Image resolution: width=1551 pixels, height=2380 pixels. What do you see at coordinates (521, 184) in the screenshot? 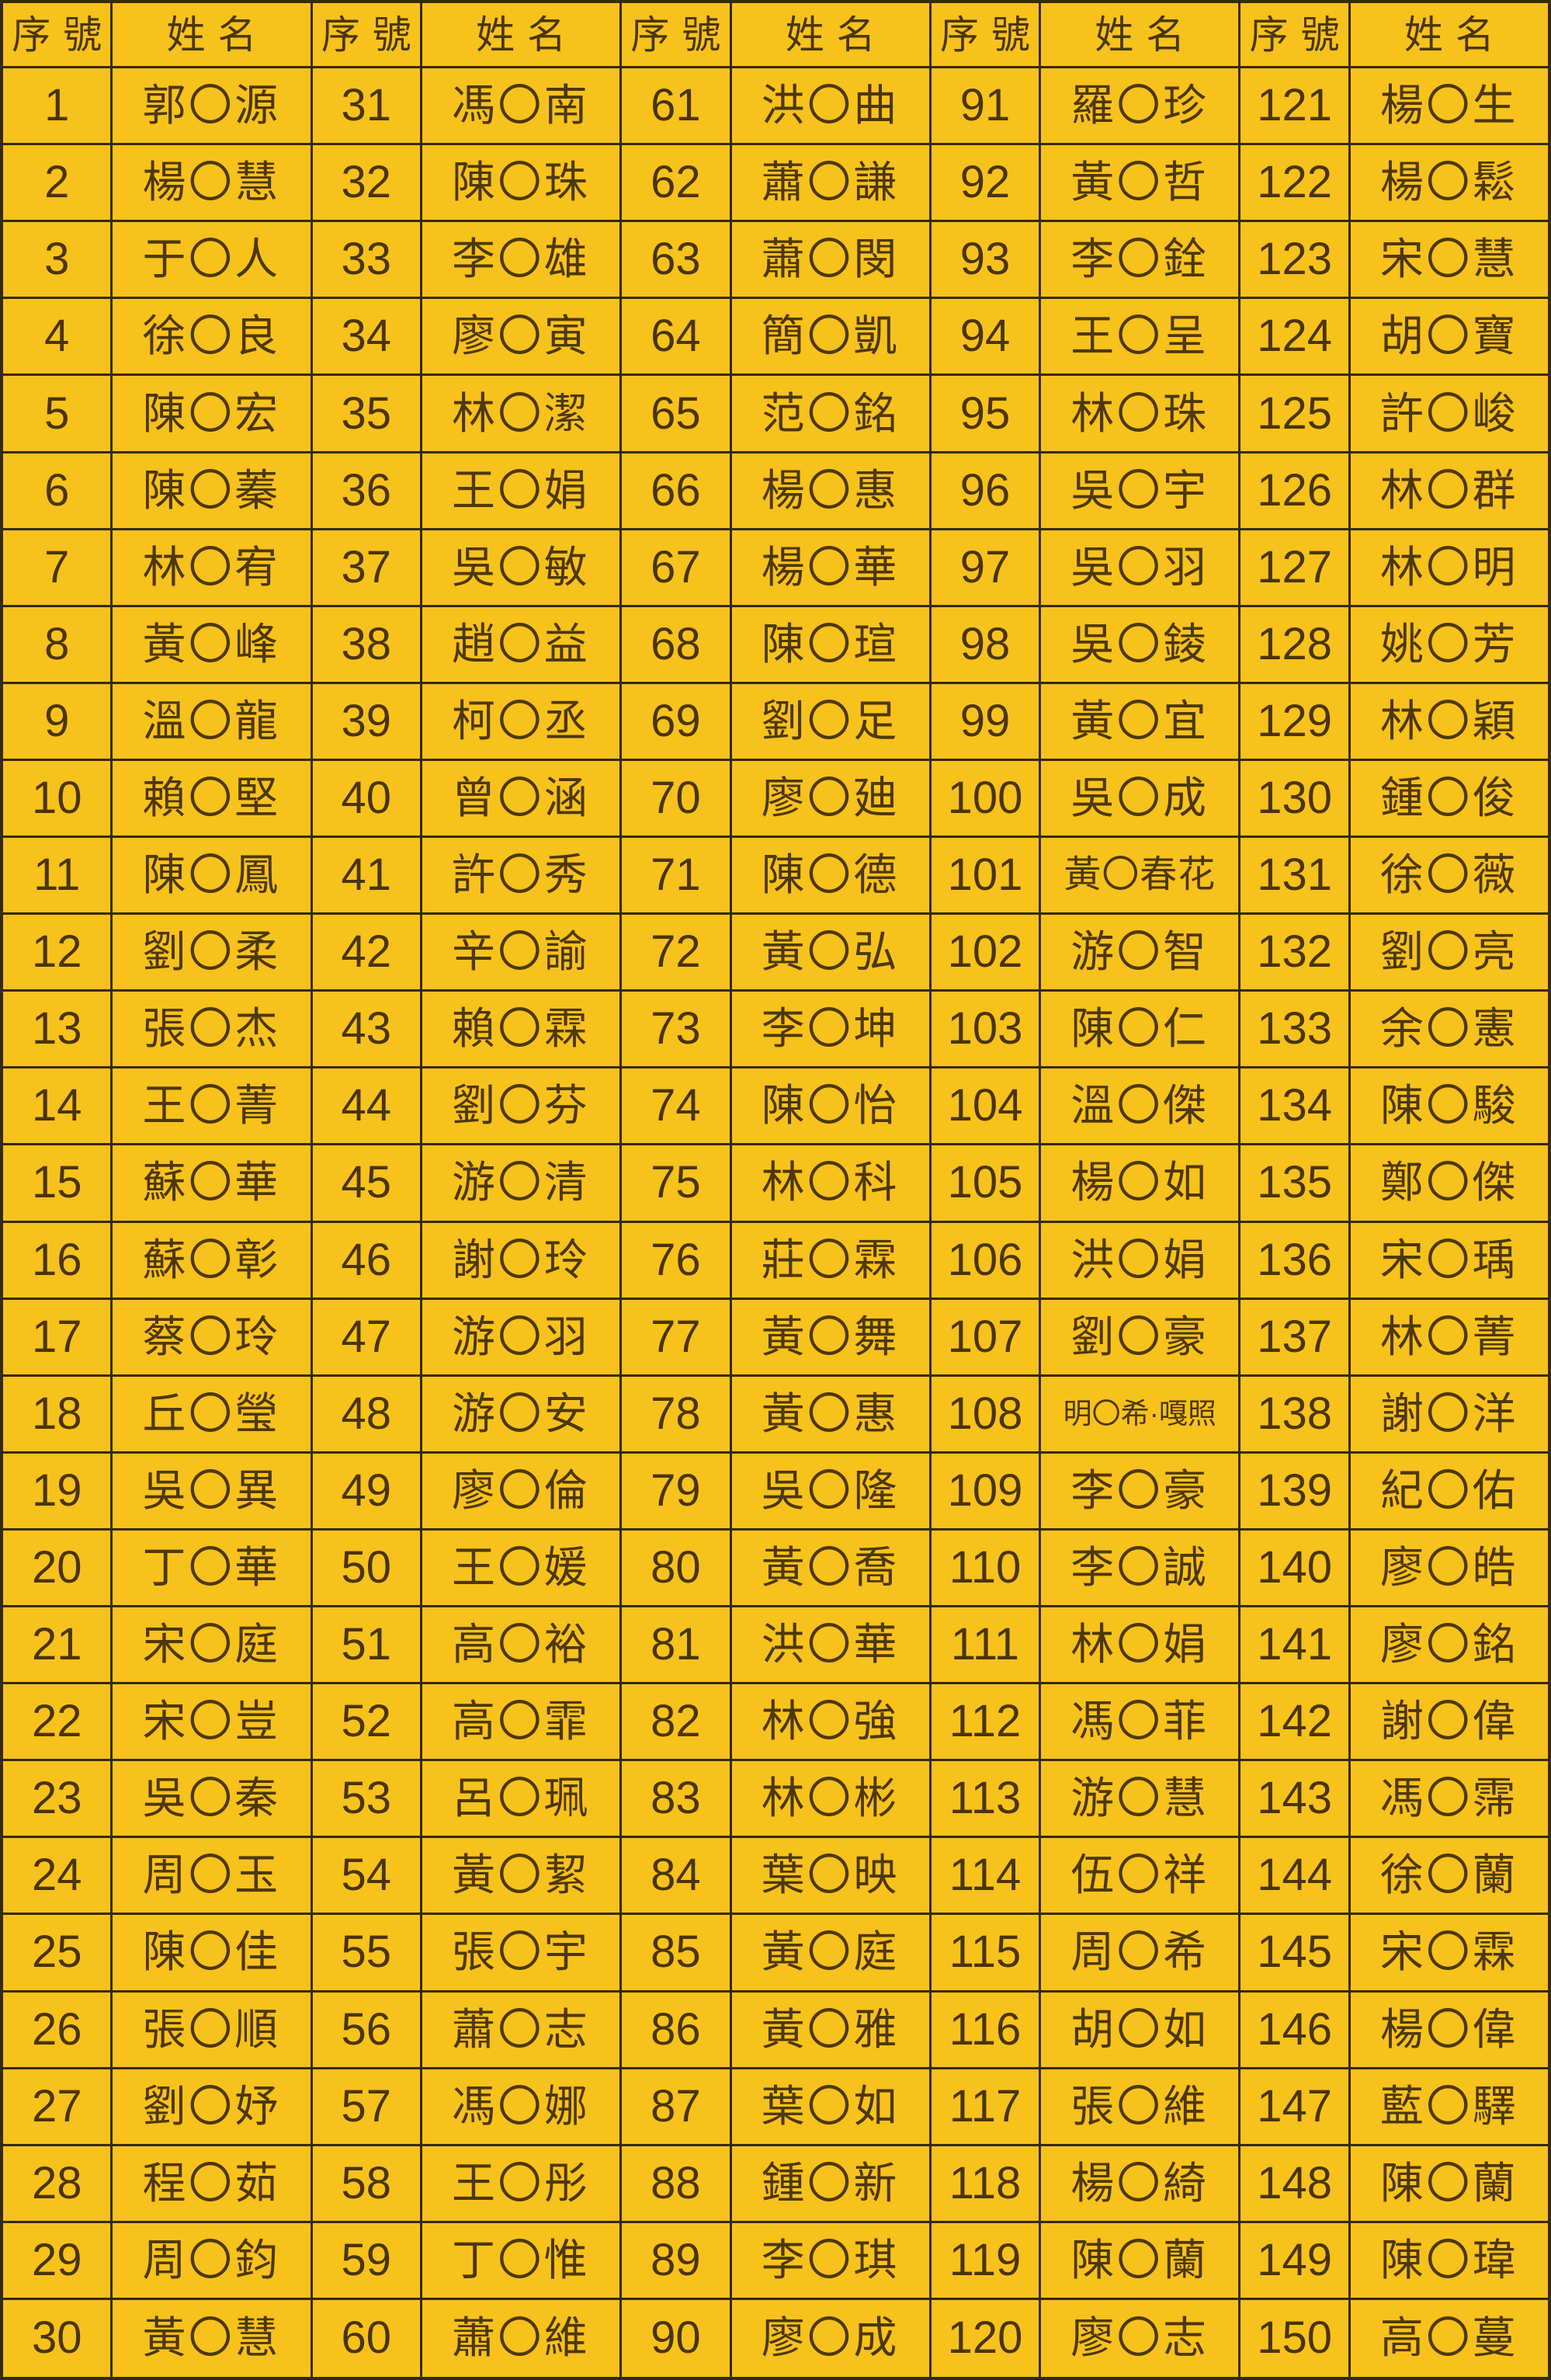
I see `name-cell: 陳〇珠` at bounding box center [521, 184].